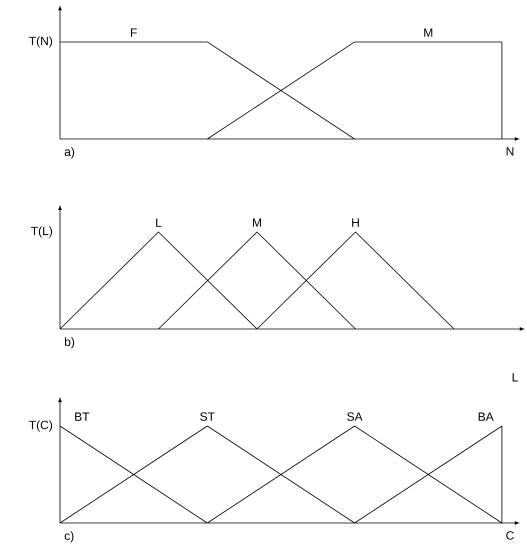 The image size is (527, 559). I want to click on text: a), so click(69, 152).